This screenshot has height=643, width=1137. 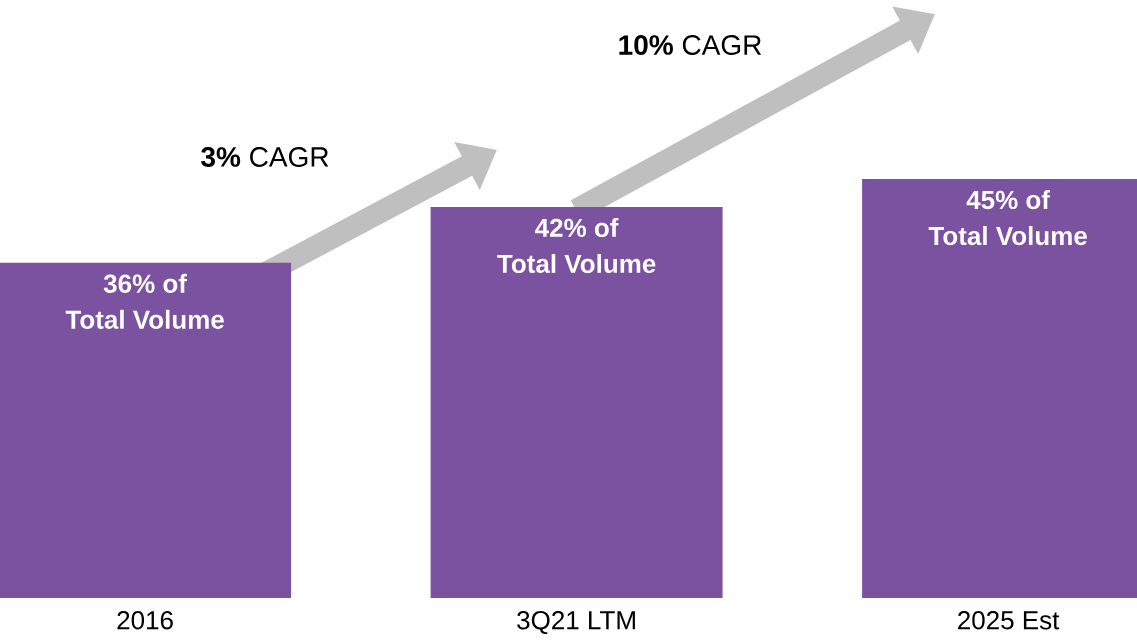 I want to click on text: 3% CAGR, so click(x=265, y=157).